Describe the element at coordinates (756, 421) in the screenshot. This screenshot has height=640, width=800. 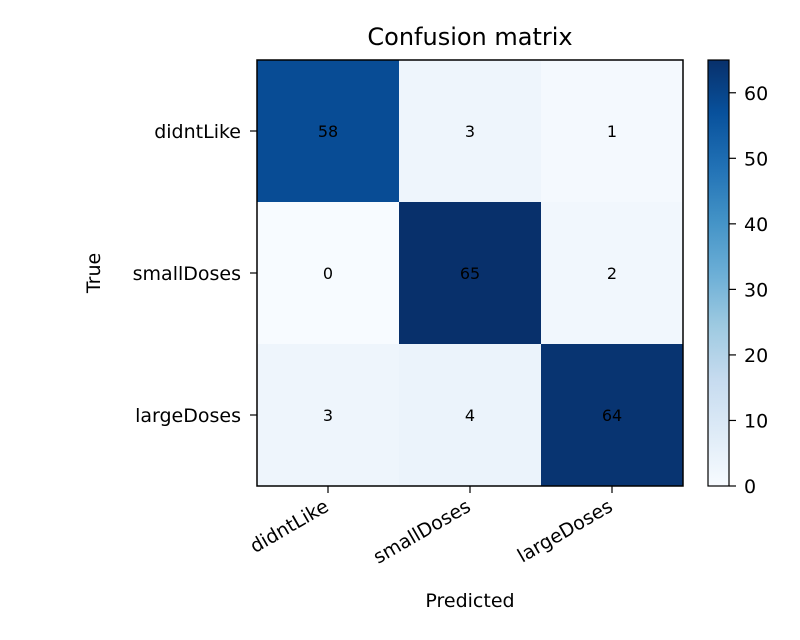
I see `colorbar-tick-label: 10` at that location.